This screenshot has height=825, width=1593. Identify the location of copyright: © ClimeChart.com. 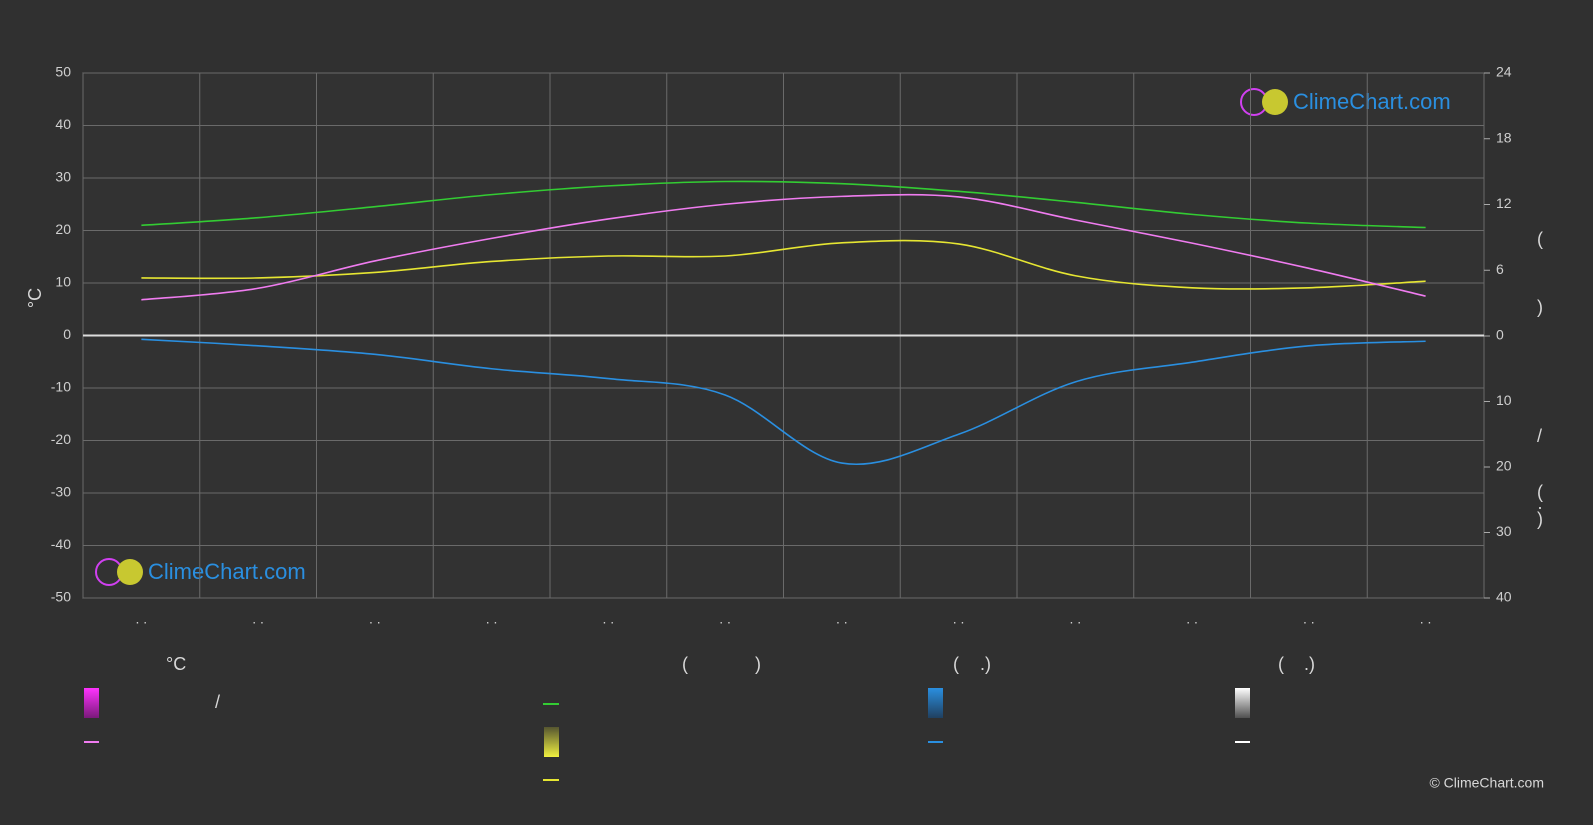
(1486, 783).